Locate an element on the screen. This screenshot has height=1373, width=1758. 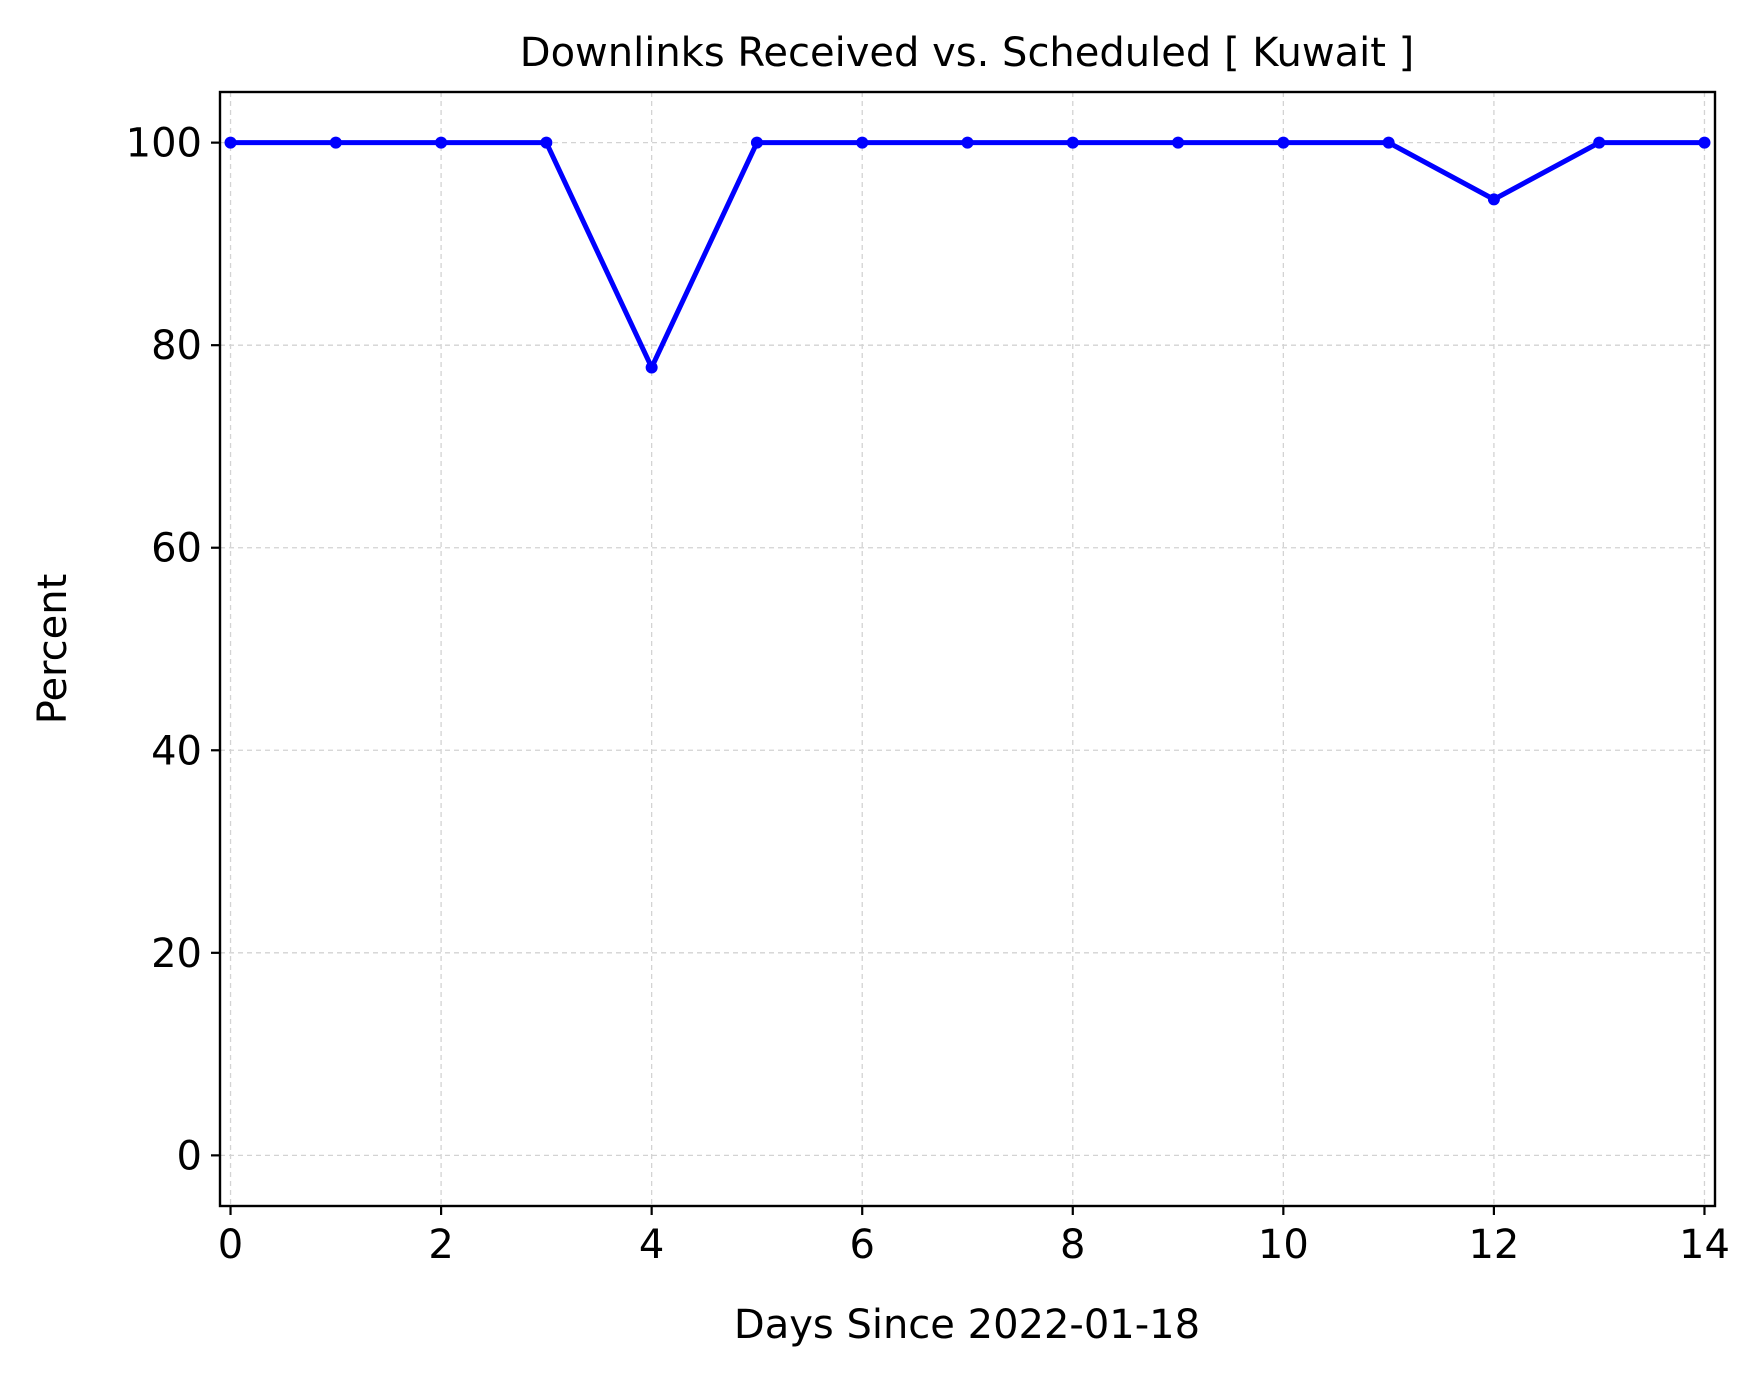
y-tick-label-1: 20 is located at coordinates (176, 954).